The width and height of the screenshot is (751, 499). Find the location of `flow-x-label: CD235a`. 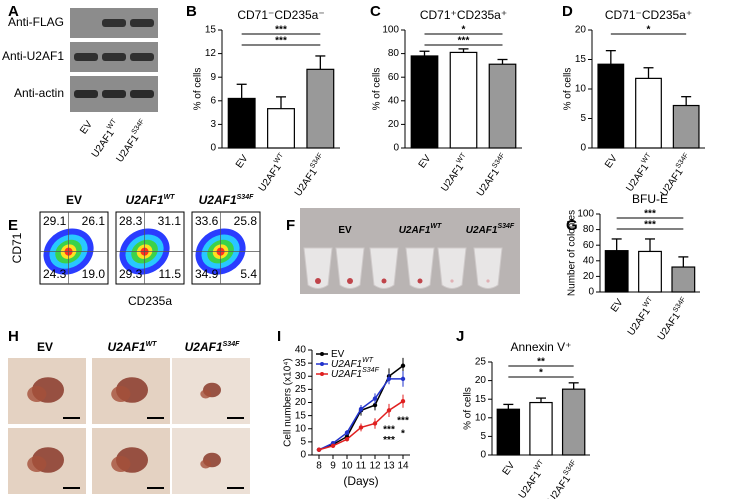

flow-x-label: CD235a is located at coordinates (150, 301).